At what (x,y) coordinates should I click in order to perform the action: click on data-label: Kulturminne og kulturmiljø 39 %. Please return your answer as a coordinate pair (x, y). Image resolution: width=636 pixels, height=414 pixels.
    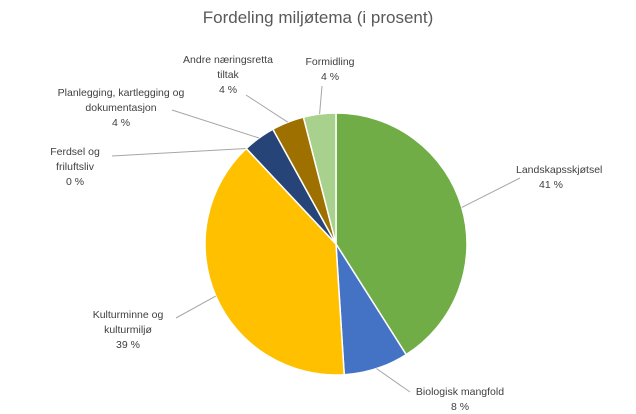
    Looking at the image, I should click on (128, 330).